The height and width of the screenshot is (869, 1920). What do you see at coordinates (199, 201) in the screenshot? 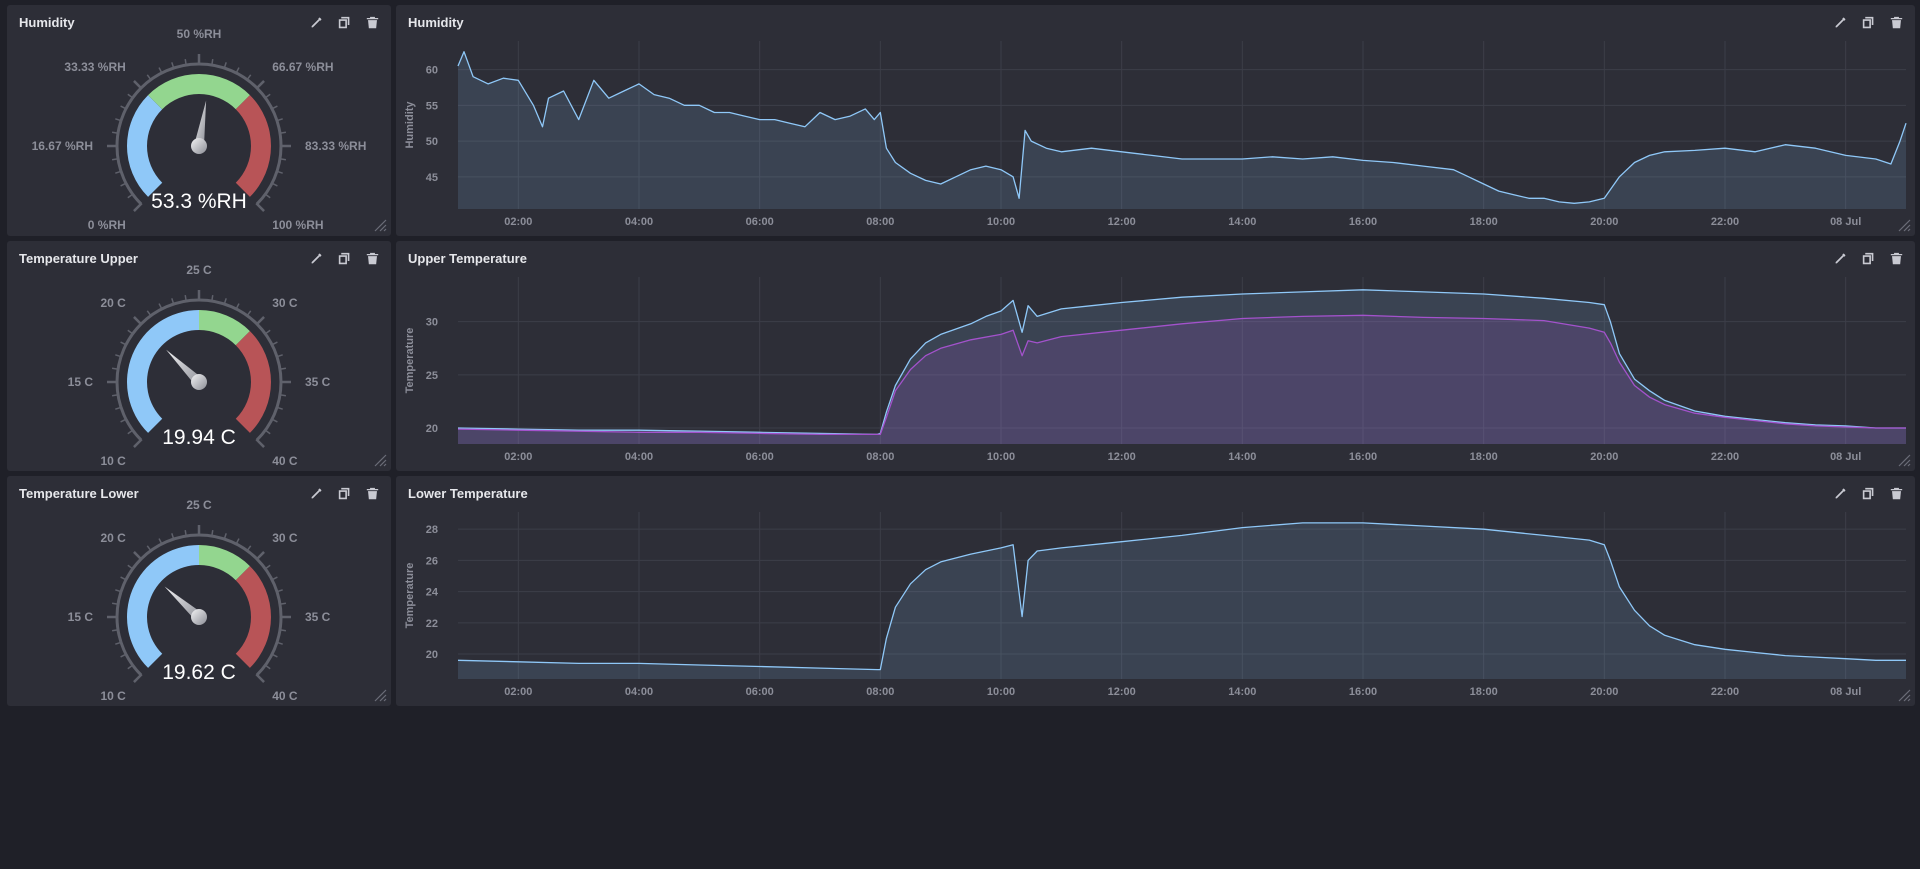
I see `gauge-value: 53.3 %RH` at bounding box center [199, 201].